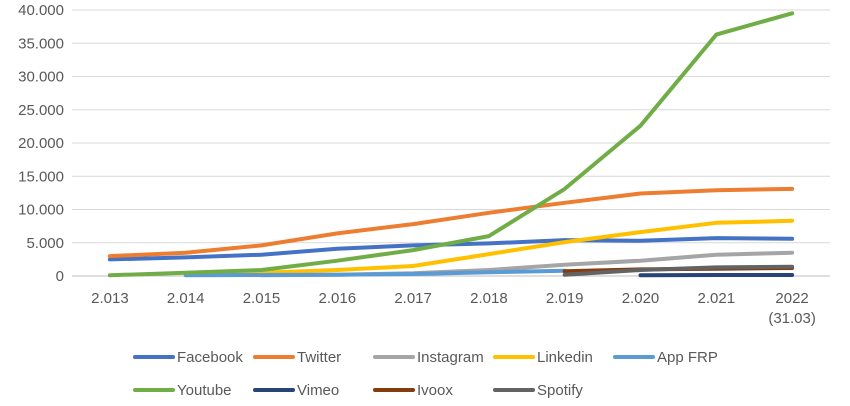 The image size is (850, 406). What do you see at coordinates (45, 243) in the screenshot?
I see `y-tick-label: 5.000` at bounding box center [45, 243].